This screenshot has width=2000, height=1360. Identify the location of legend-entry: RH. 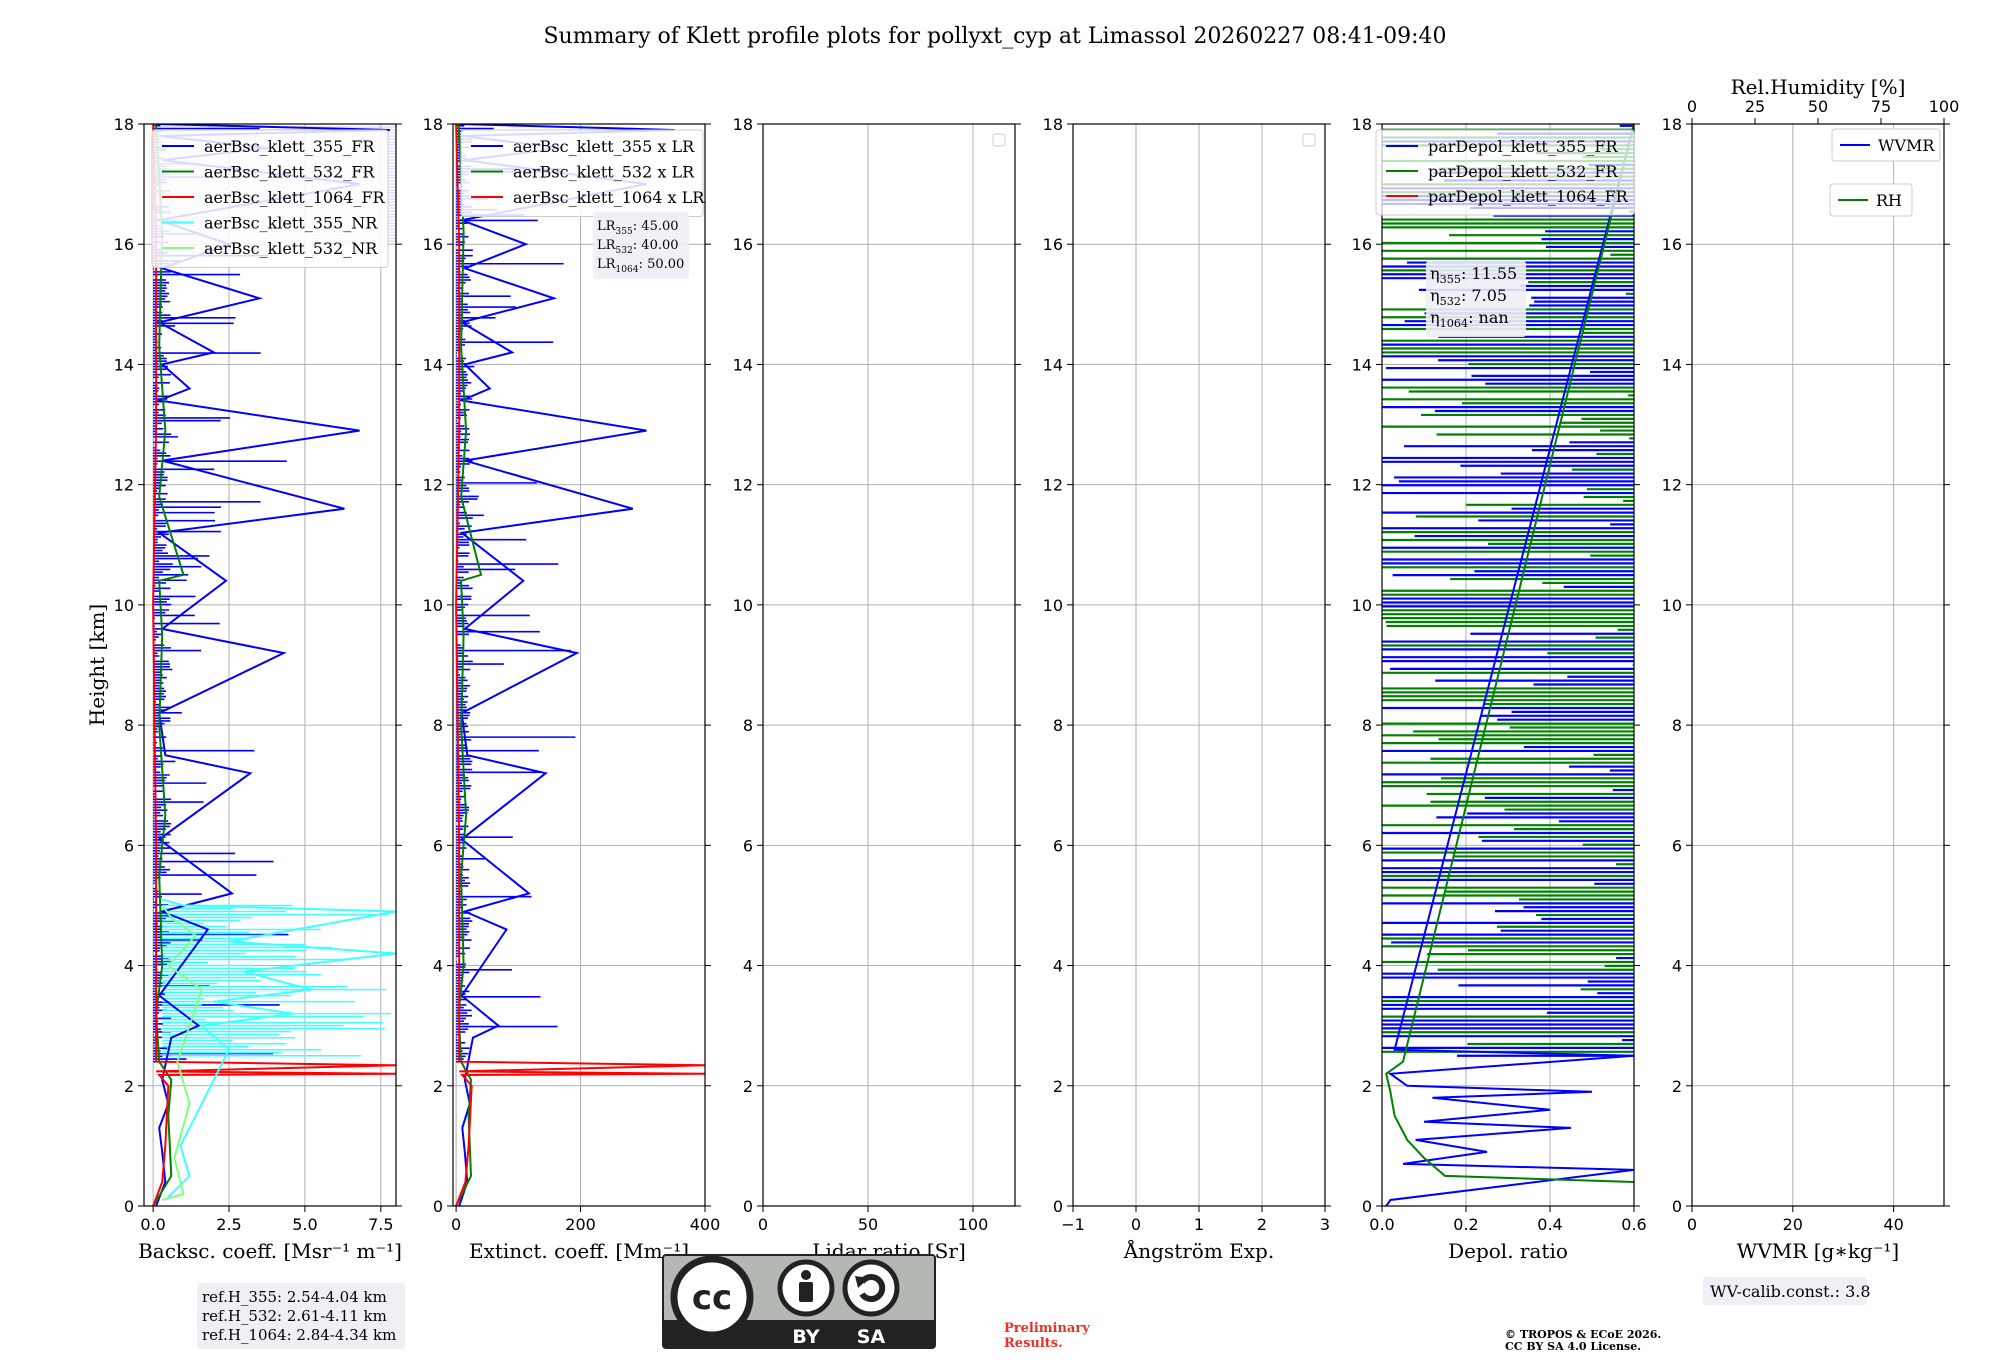
(1889, 200).